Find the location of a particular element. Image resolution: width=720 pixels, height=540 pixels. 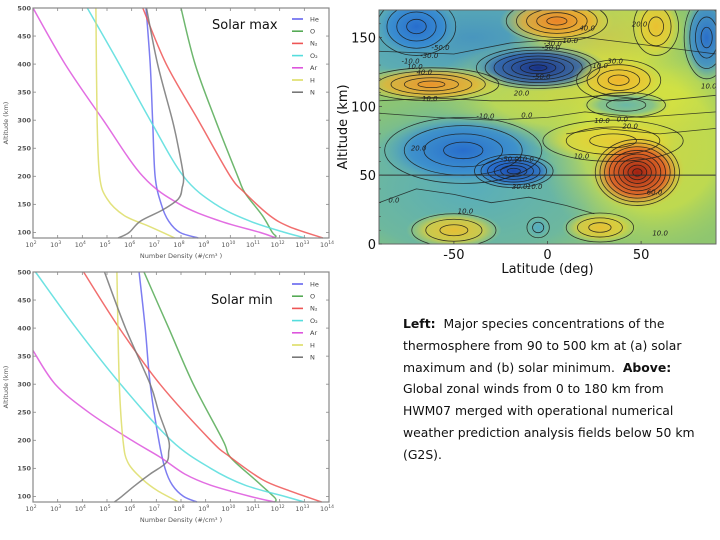

y-tick-label: 400 is located at coordinates (24, 64).